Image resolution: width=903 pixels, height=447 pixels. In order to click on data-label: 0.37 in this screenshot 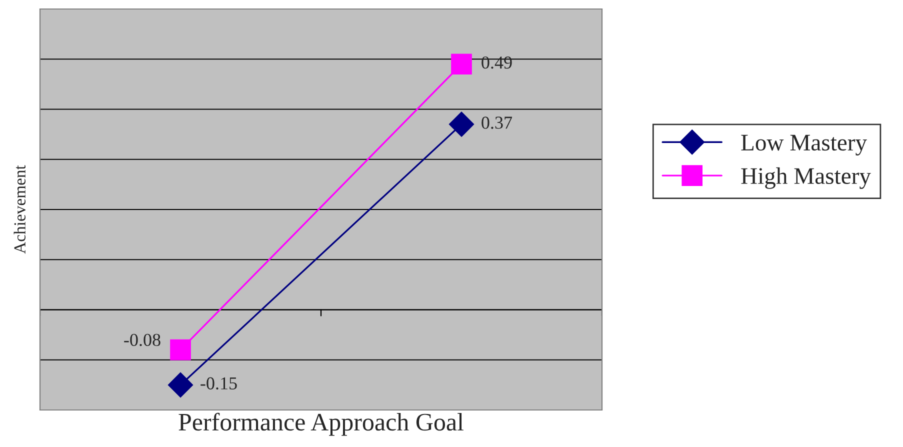, I will do `click(497, 122)`.